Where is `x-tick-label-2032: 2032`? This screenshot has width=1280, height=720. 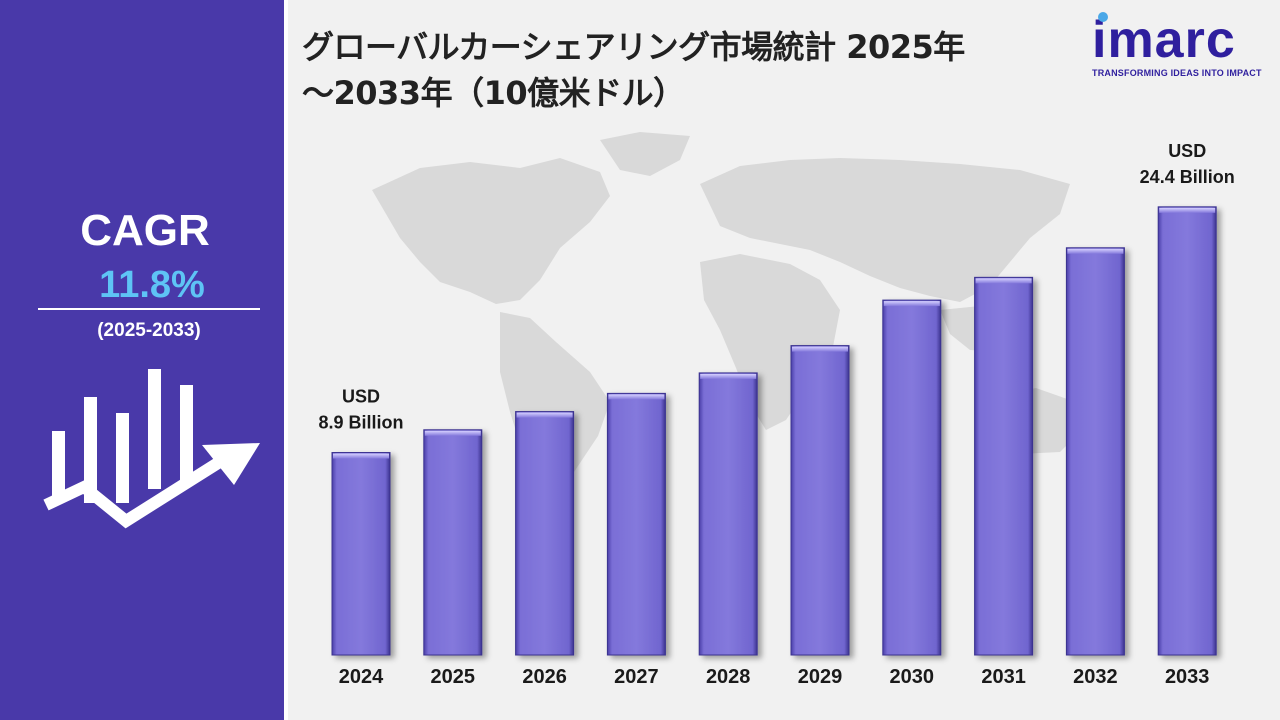
x-tick-label-2032: 2032 is located at coordinates (1095, 677).